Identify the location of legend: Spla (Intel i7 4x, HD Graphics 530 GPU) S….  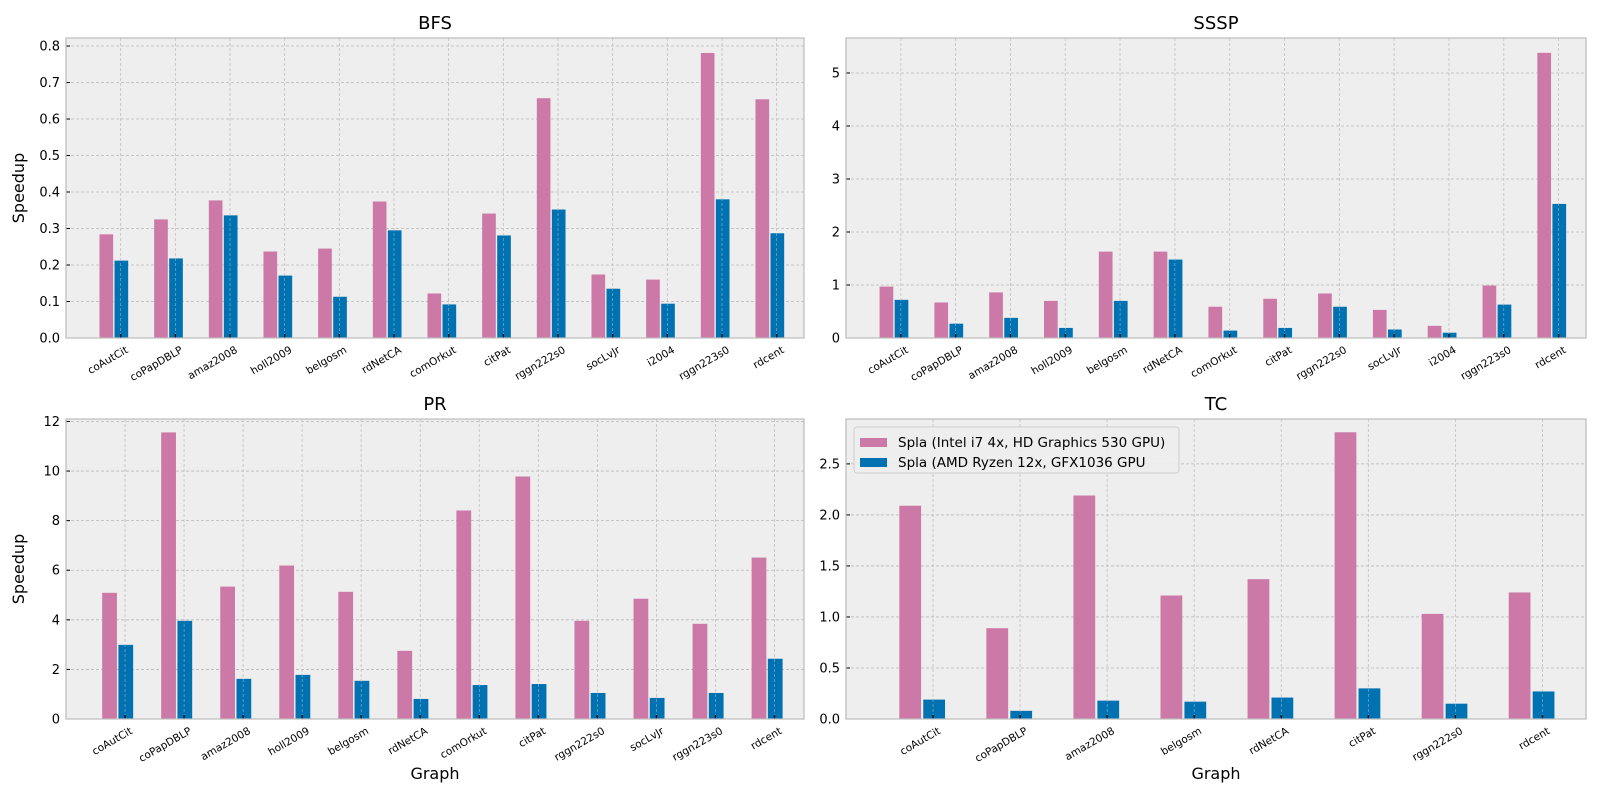
(1016, 450).